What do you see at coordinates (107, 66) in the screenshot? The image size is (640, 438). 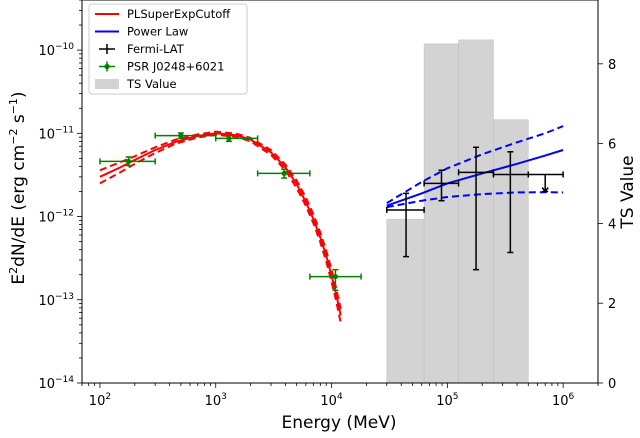 I see `legend-swatch-marker` at bounding box center [107, 66].